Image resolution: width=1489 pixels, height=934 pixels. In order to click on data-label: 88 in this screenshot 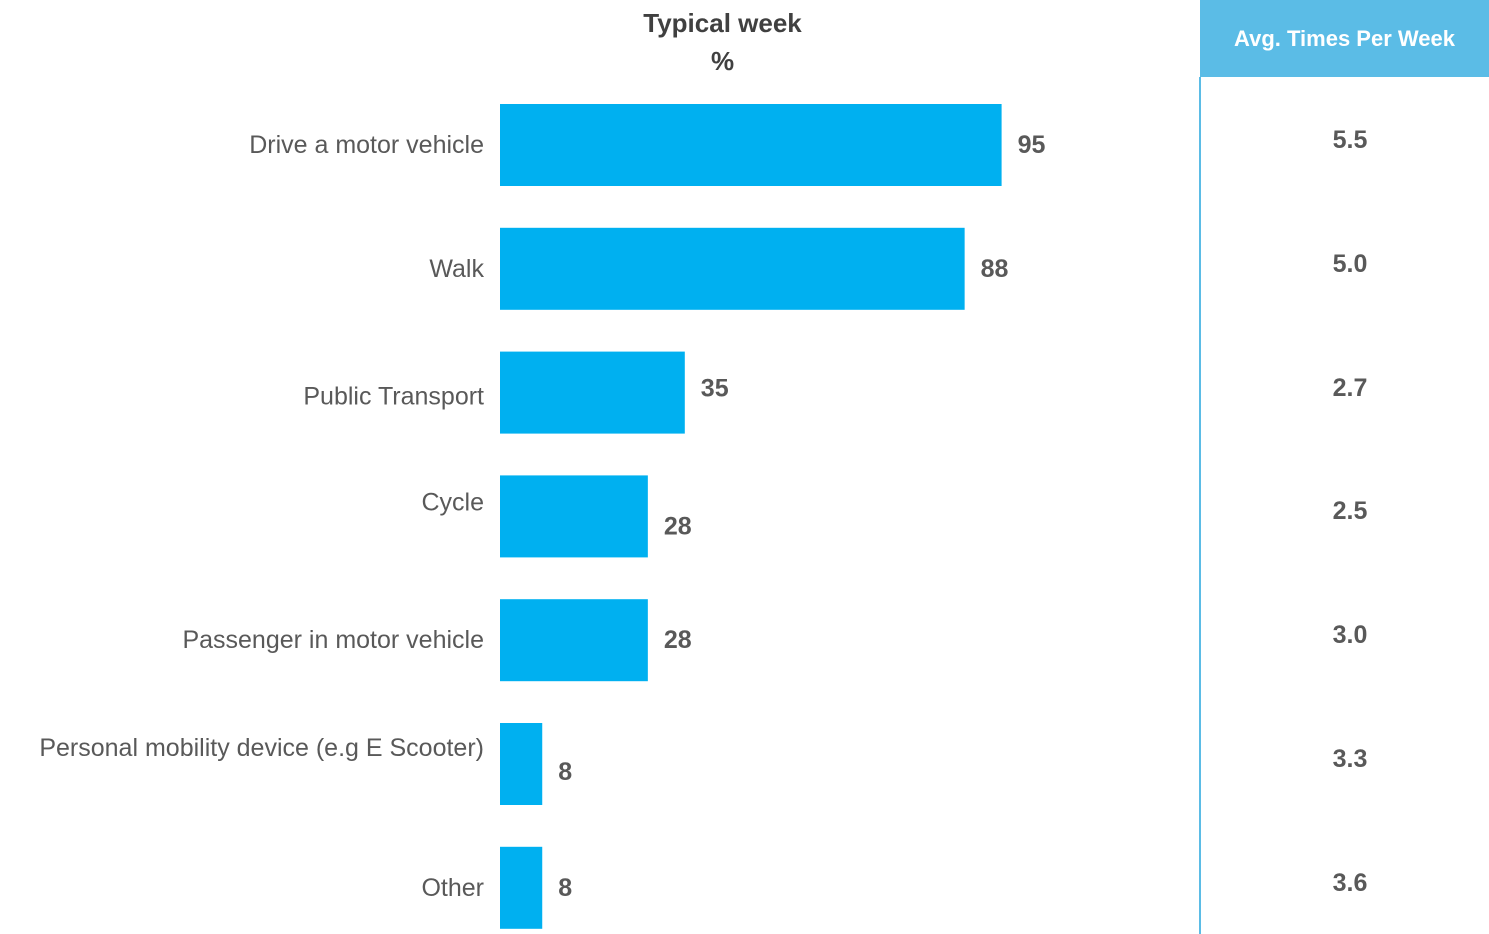, I will do `click(995, 269)`.